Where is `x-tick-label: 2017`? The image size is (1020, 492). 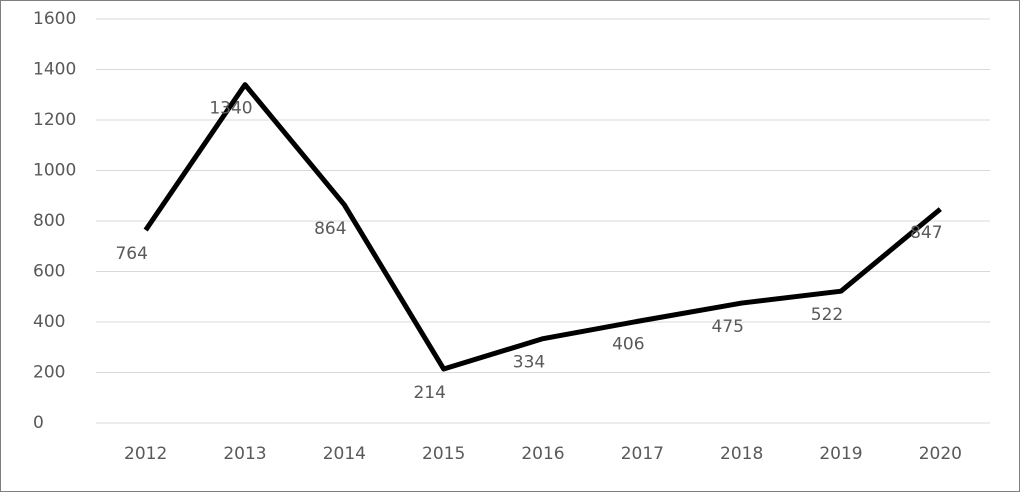 x-tick-label: 2017 is located at coordinates (642, 454).